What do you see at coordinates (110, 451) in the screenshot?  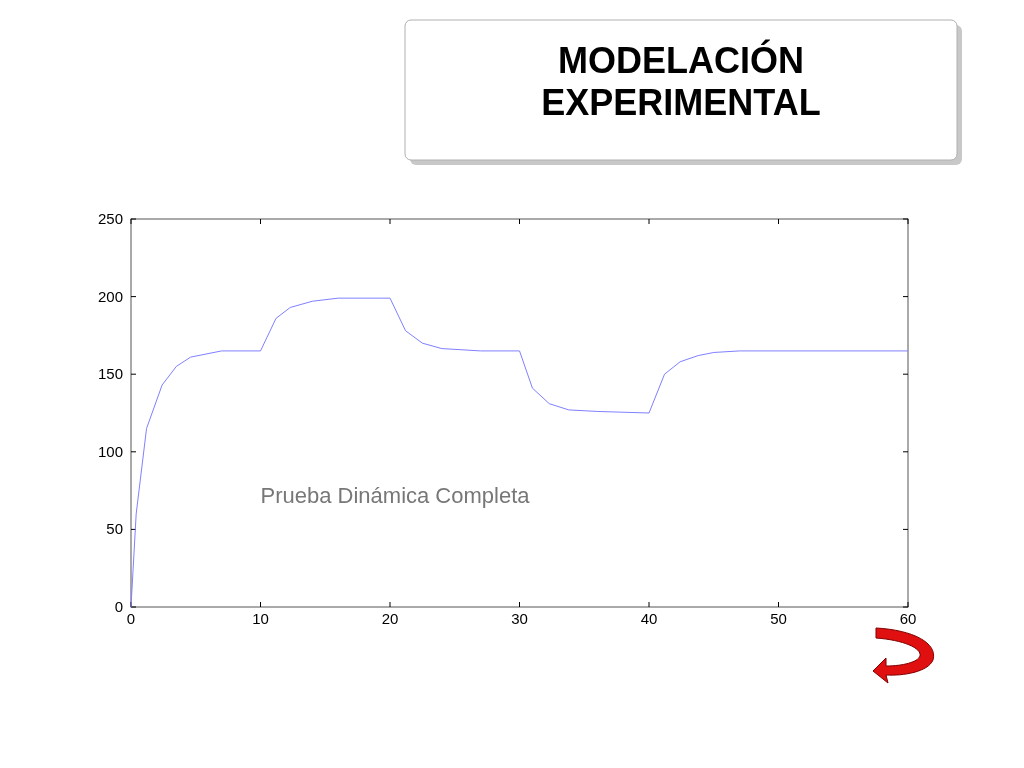 I see `y-tick-label: 100` at bounding box center [110, 451].